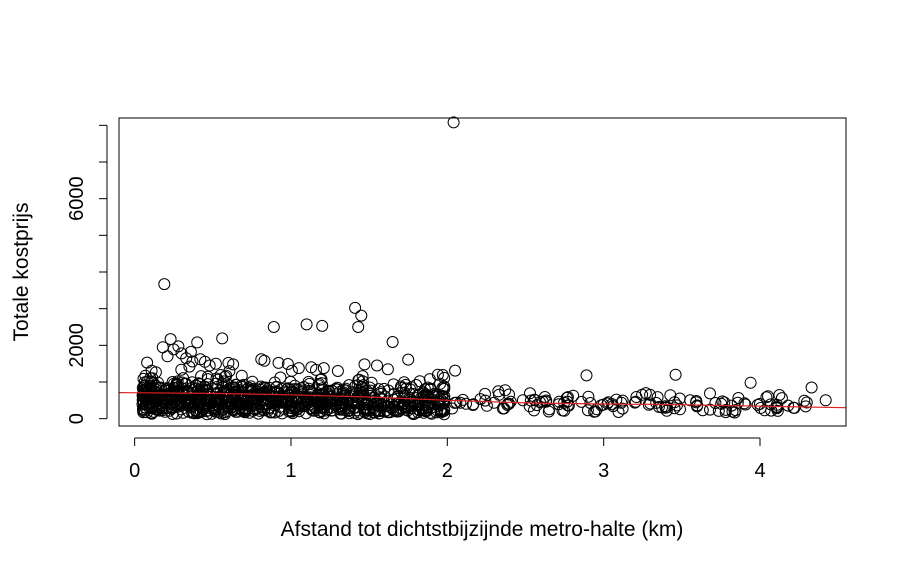 This screenshot has height=573, width=907. I want to click on x-axis: 0 1 2 3 4, so click(447, 459).